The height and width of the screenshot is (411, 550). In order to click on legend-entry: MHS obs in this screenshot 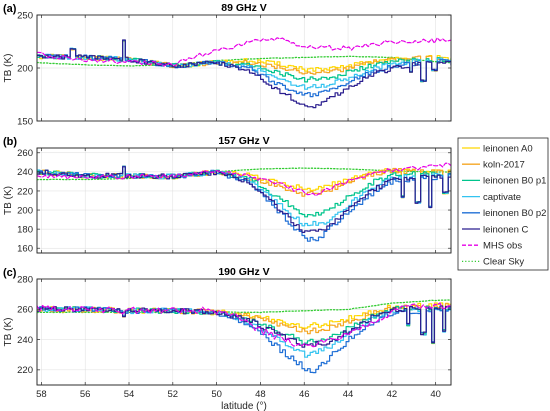, I will do `click(492, 246)`.